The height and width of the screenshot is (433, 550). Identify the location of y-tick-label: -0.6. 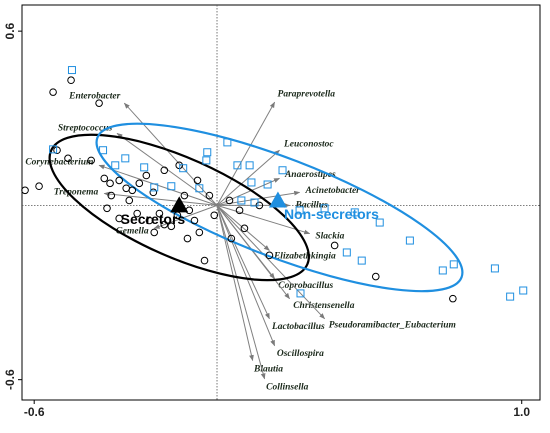
(10, 379).